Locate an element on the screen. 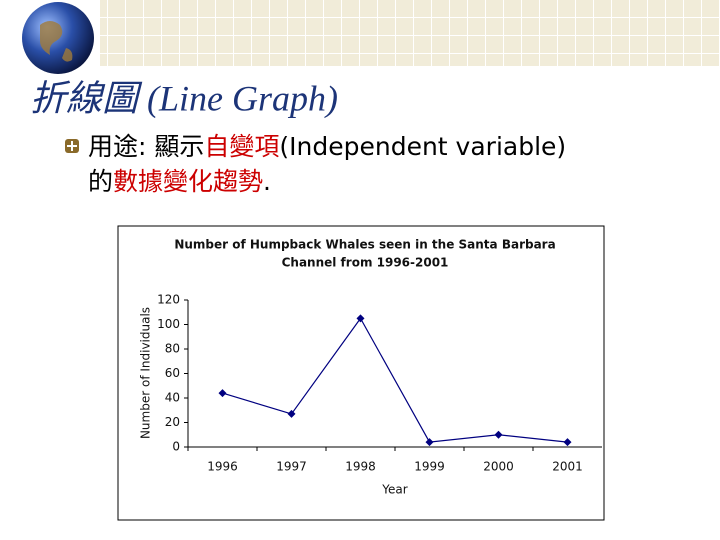 Image resolution: width=720 pixels, height=540 pixels. bullet-segment: 數據變化趨勢 is located at coordinates (188, 181).